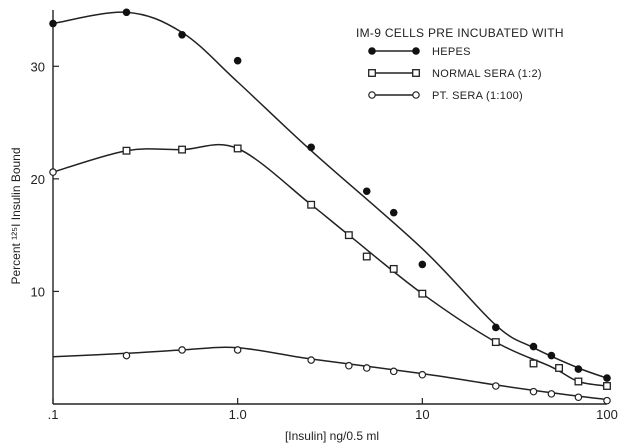  Describe the element at coordinates (451, 52) in the screenshot. I see `legend-hepes-label: HEPES` at that location.